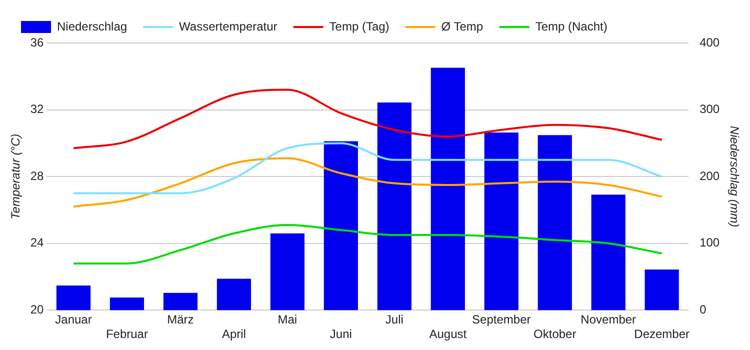  I want to click on y-tick-label: 24, so click(37, 243).